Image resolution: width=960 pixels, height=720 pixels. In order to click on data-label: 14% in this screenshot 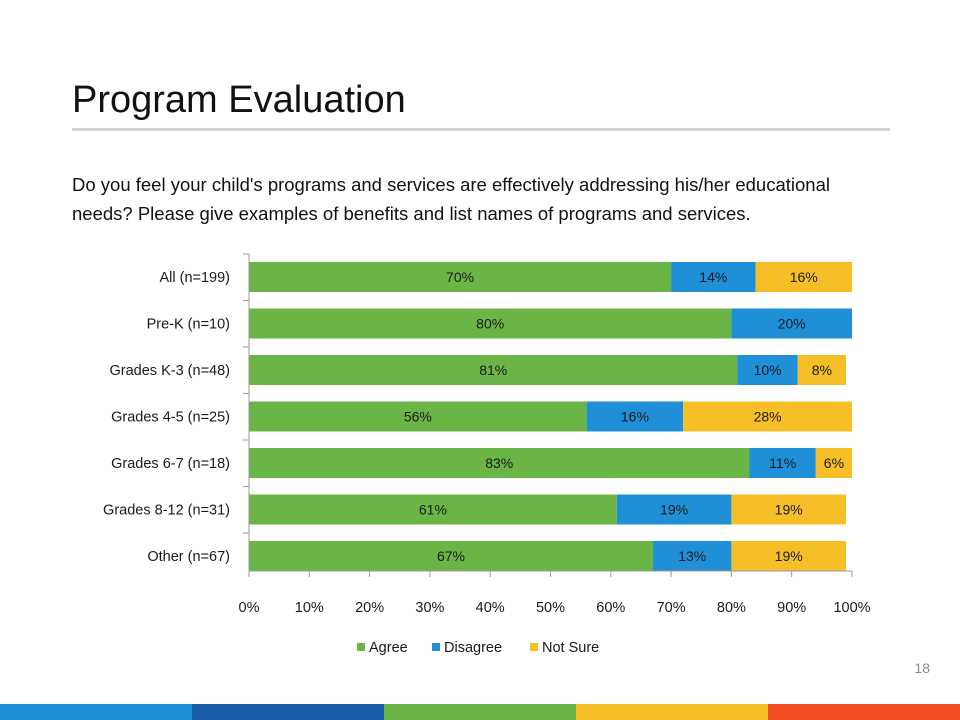, I will do `click(713, 277)`.